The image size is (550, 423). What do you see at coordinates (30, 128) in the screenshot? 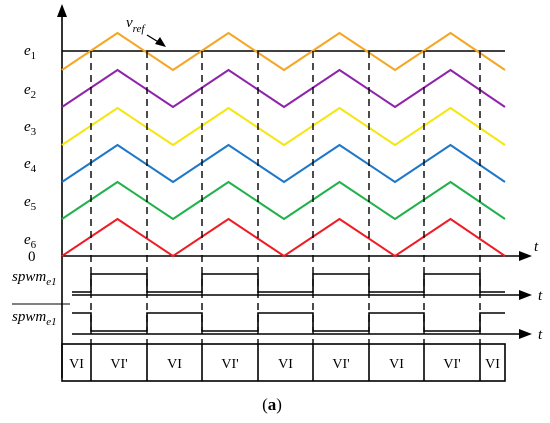
I see `carrier-label-e3: e3` at bounding box center [30, 128].